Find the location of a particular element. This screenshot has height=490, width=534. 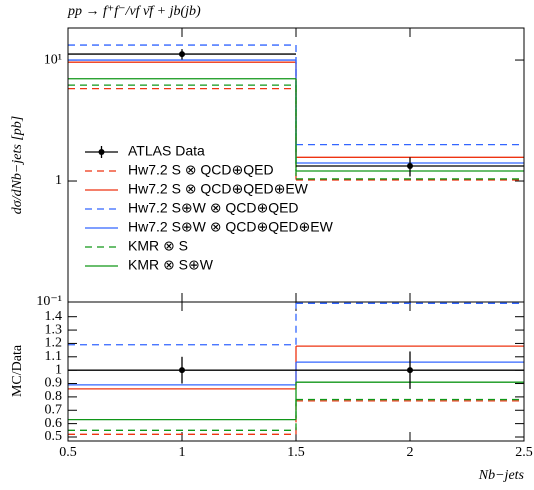

legend-label: KMR ⊗ S is located at coordinates (158, 246).